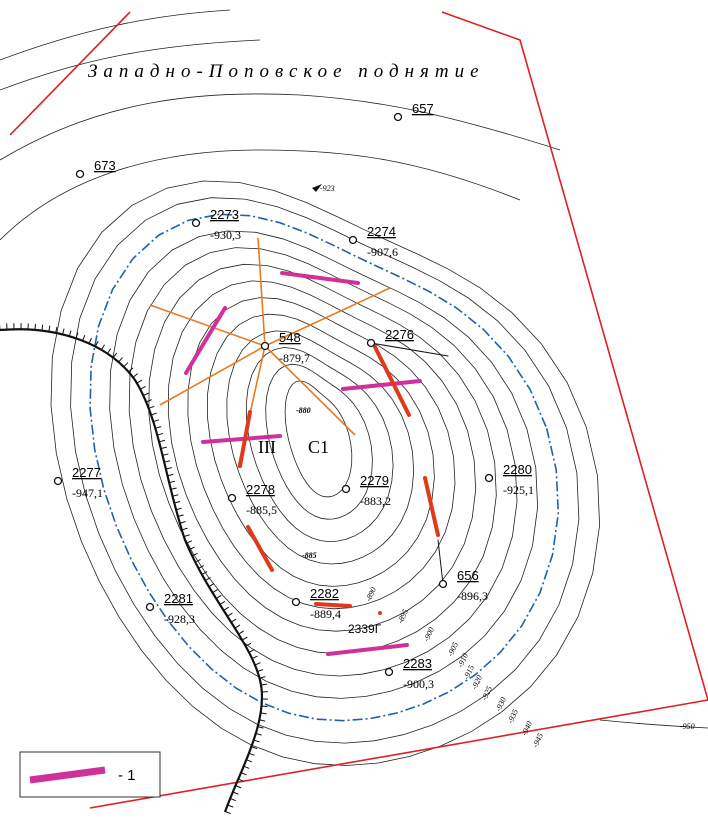 This screenshot has width=708, height=827. Describe the element at coordinates (290, 337) in the screenshot. I see `well-name: 548` at that location.